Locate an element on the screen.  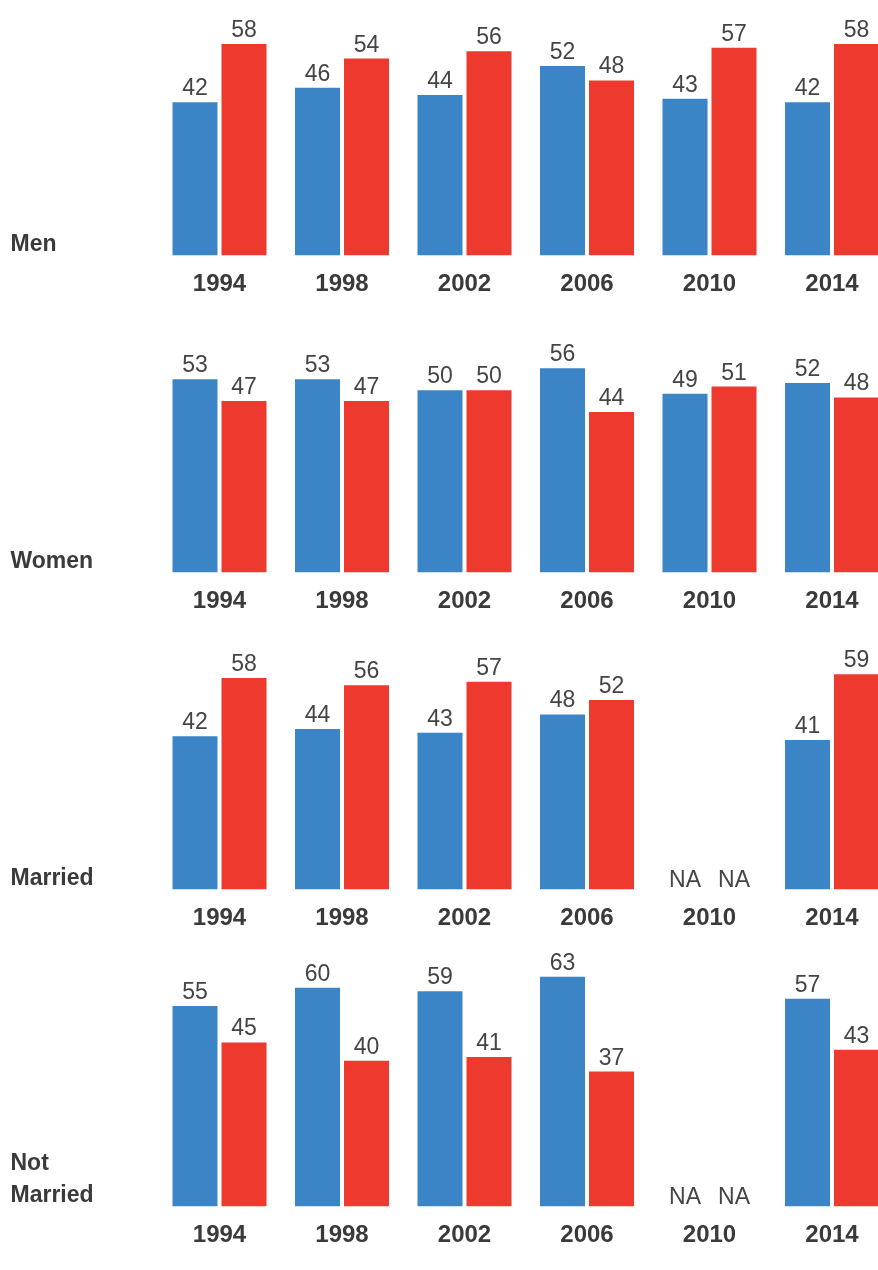
data-label: 54 is located at coordinates (366, 43).